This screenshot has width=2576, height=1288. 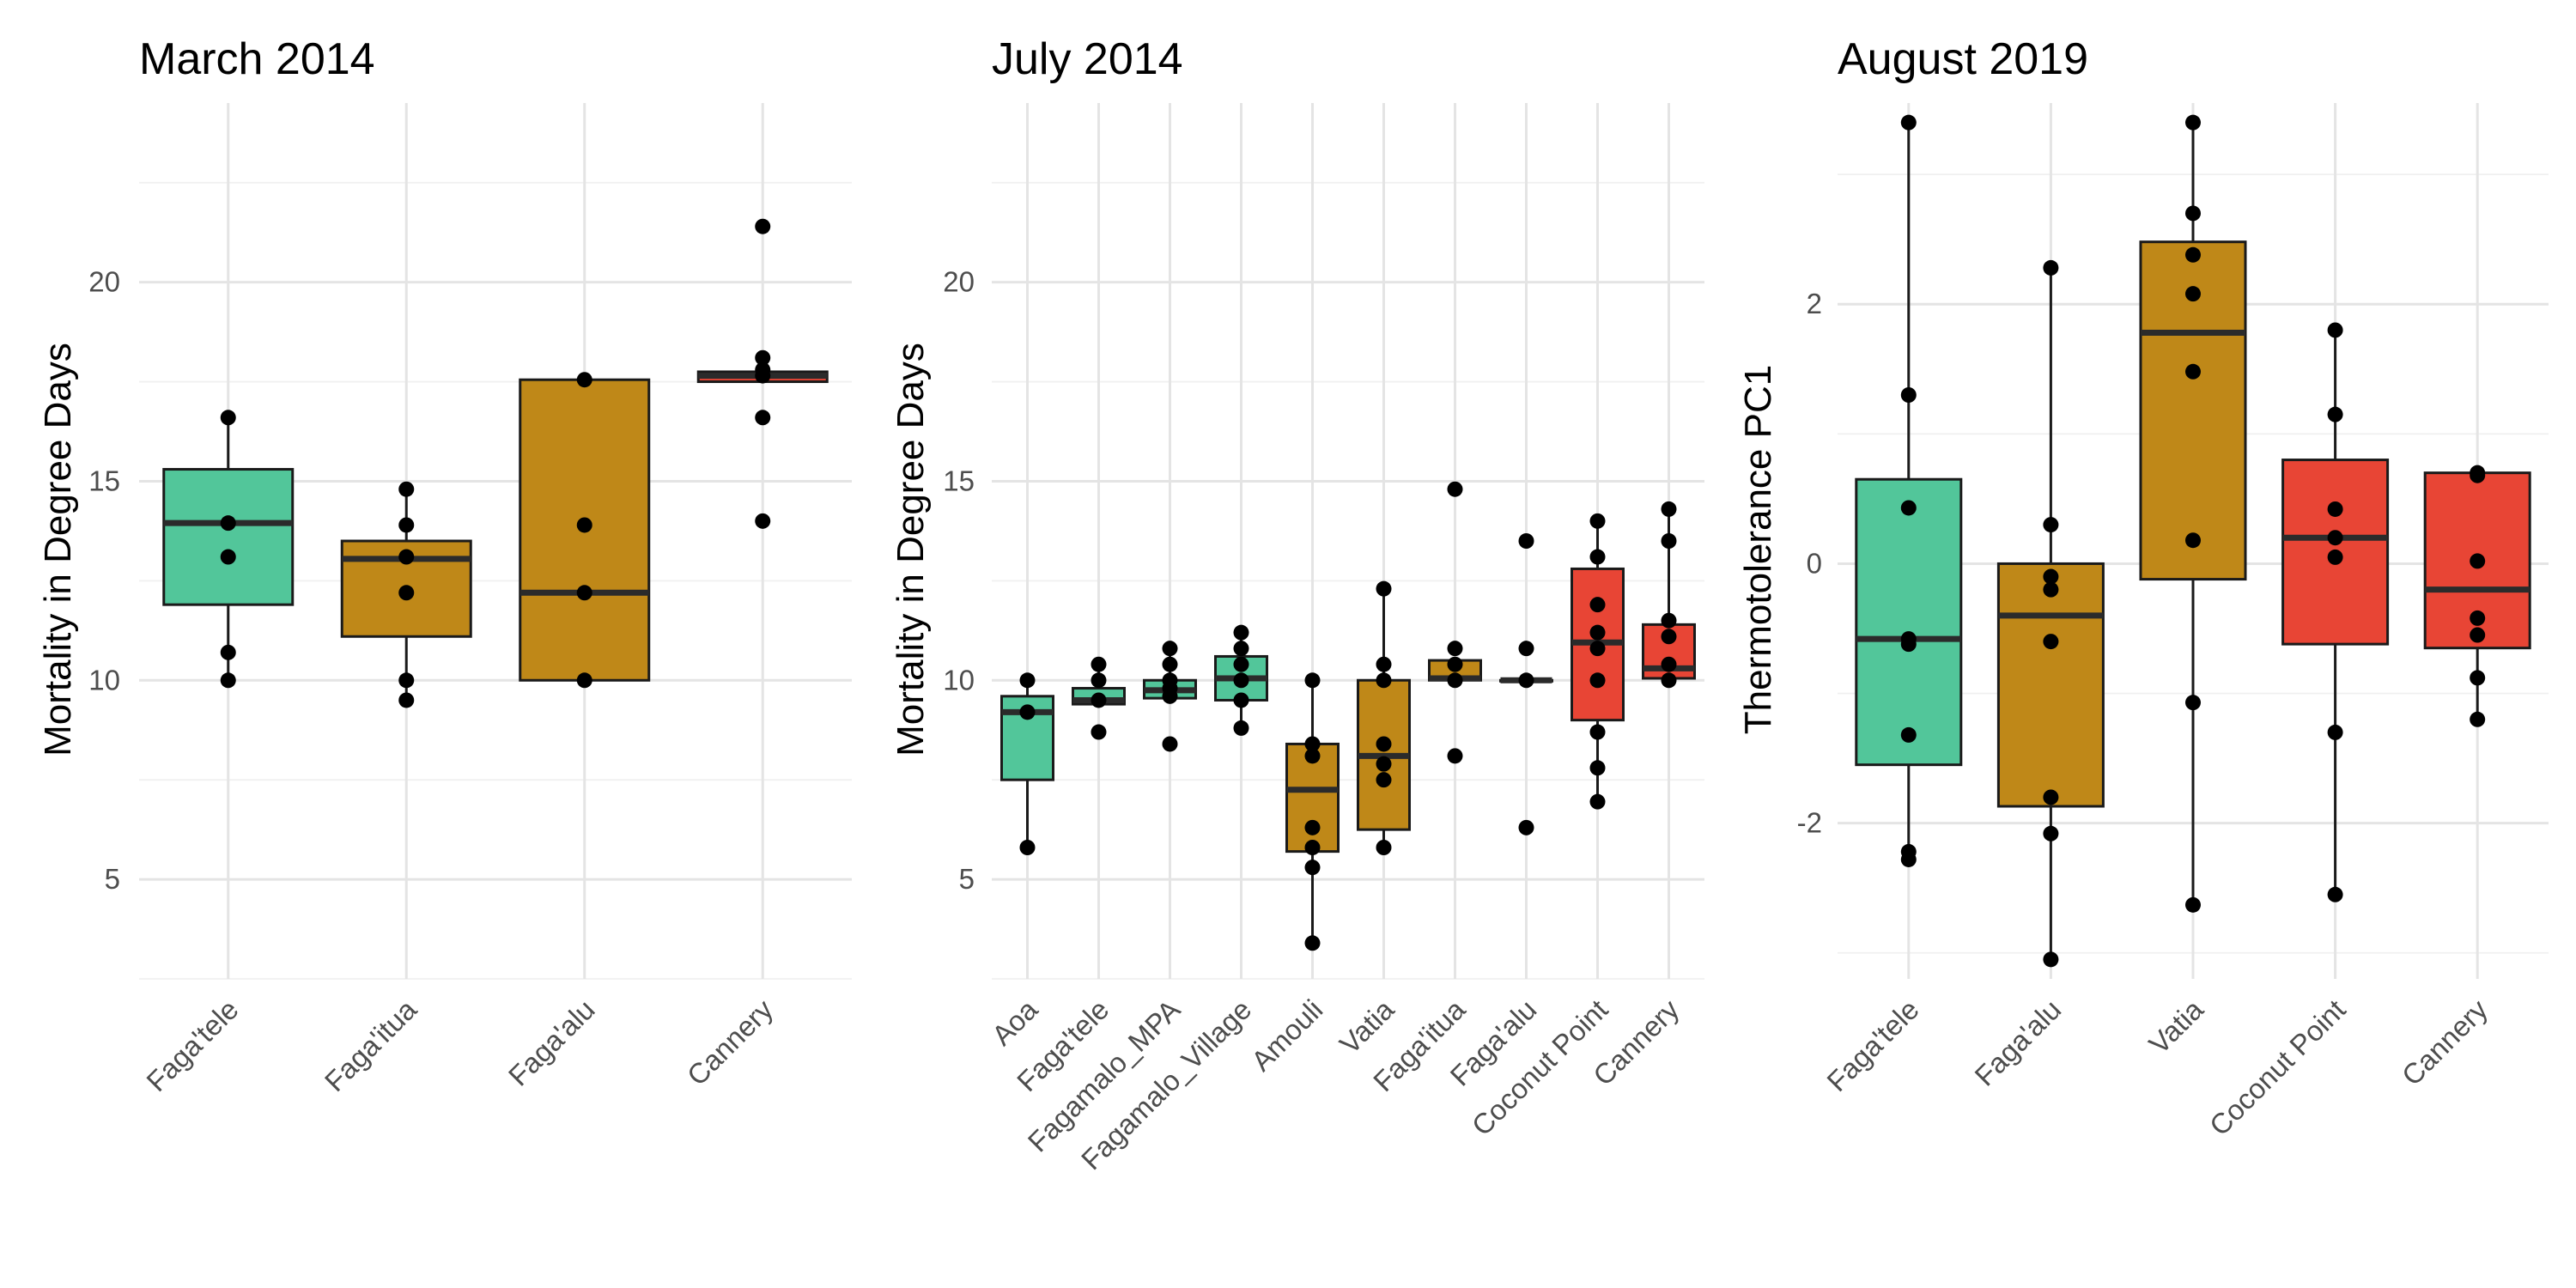 I want to click on y-tick-label: -2, so click(x=1809, y=823).